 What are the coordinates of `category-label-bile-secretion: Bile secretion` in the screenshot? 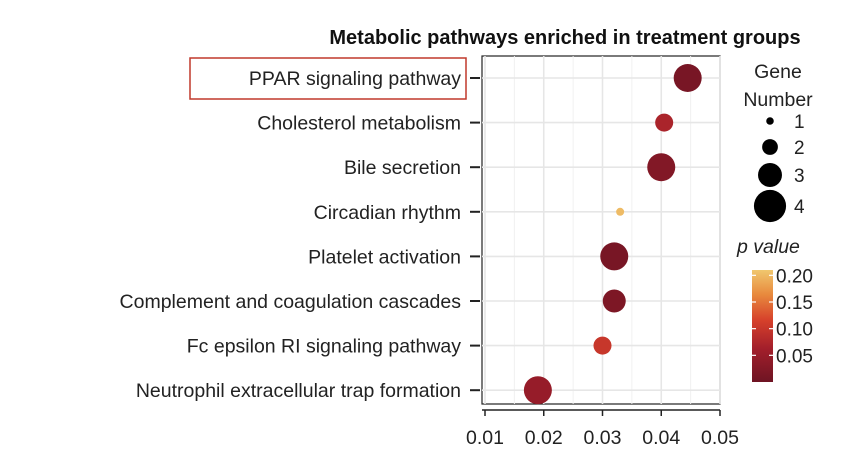 It's located at (402, 168).